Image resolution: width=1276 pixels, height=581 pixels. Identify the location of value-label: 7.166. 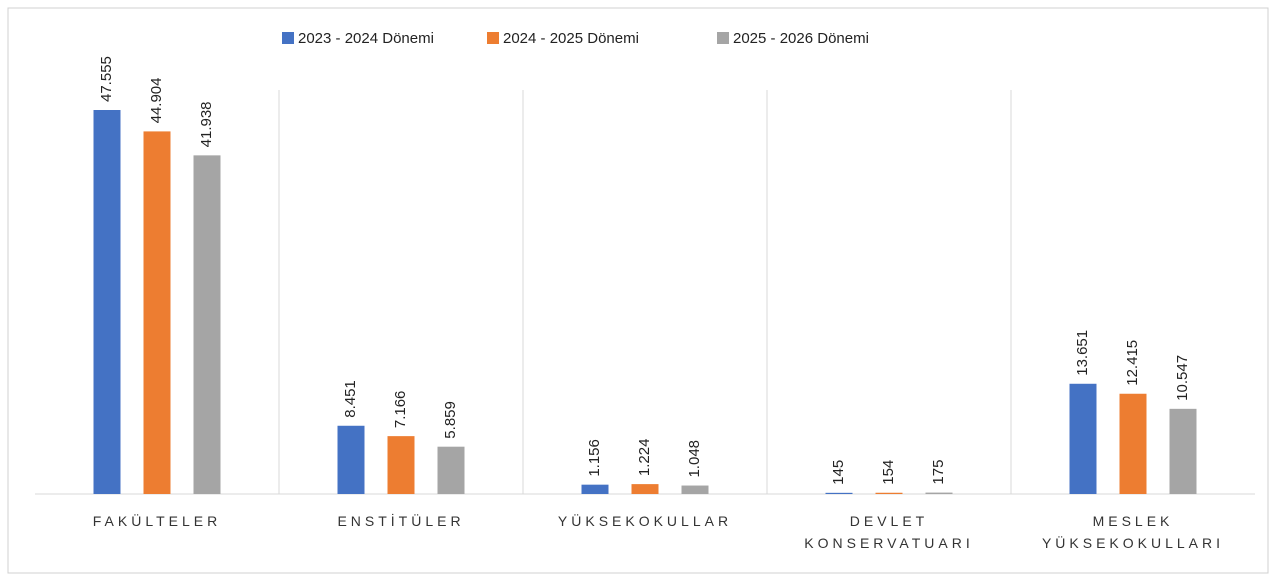
(400, 410).